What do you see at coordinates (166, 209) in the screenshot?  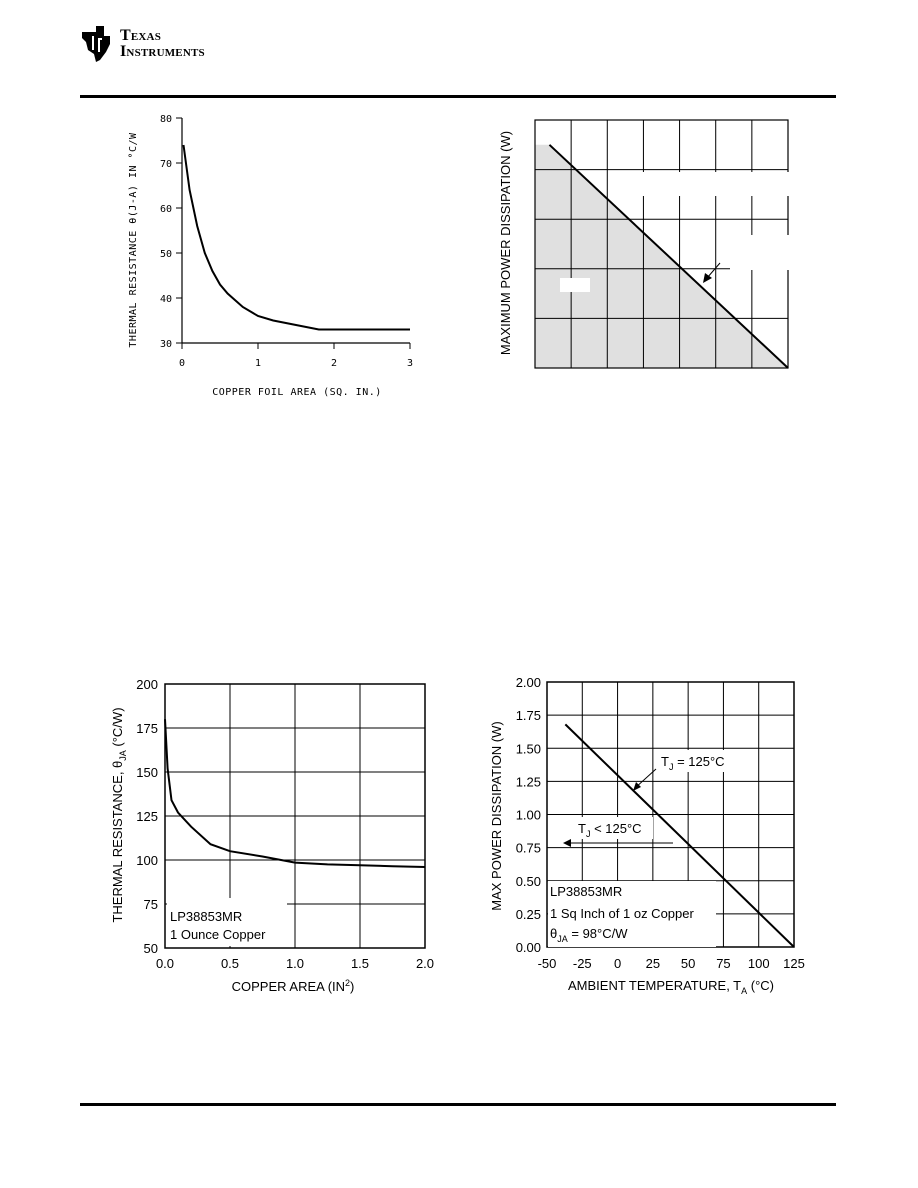 I see `chart1-y-tick-label: 60` at bounding box center [166, 209].